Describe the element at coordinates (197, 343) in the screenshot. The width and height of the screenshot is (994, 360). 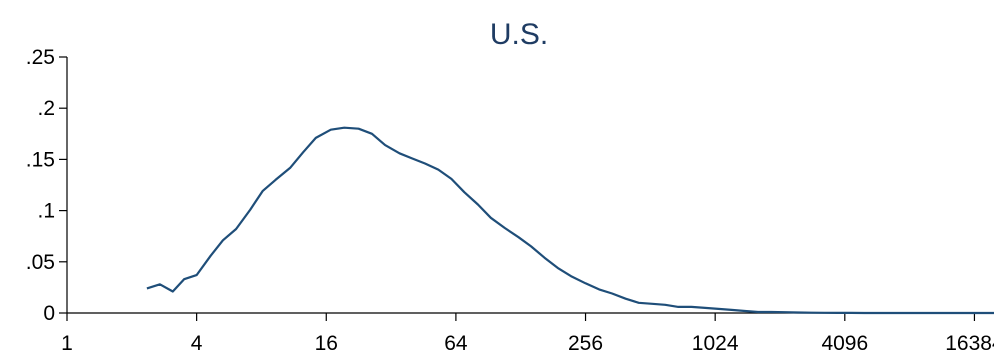
I see `x-tick-label: 4` at that location.